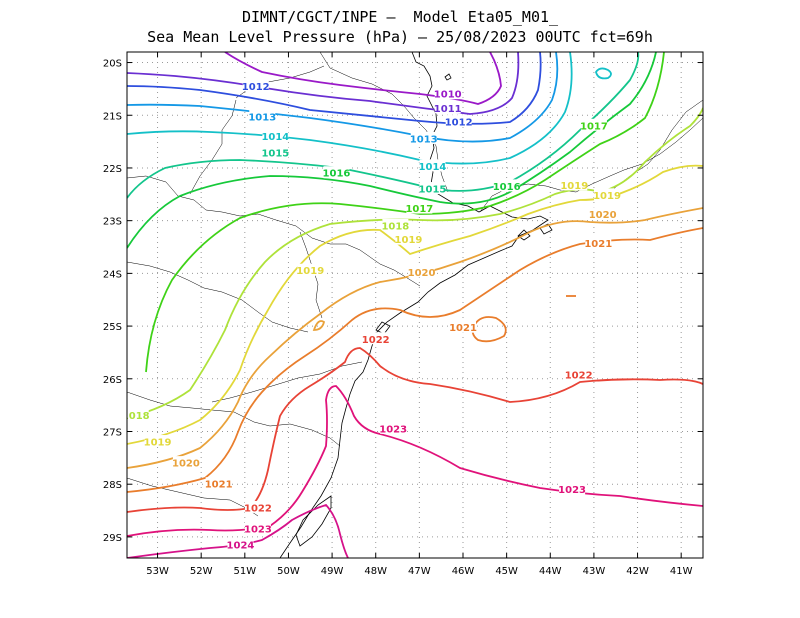 This screenshot has width=800, height=618. I want to click on state-border-paraguay, so click(218, 297).